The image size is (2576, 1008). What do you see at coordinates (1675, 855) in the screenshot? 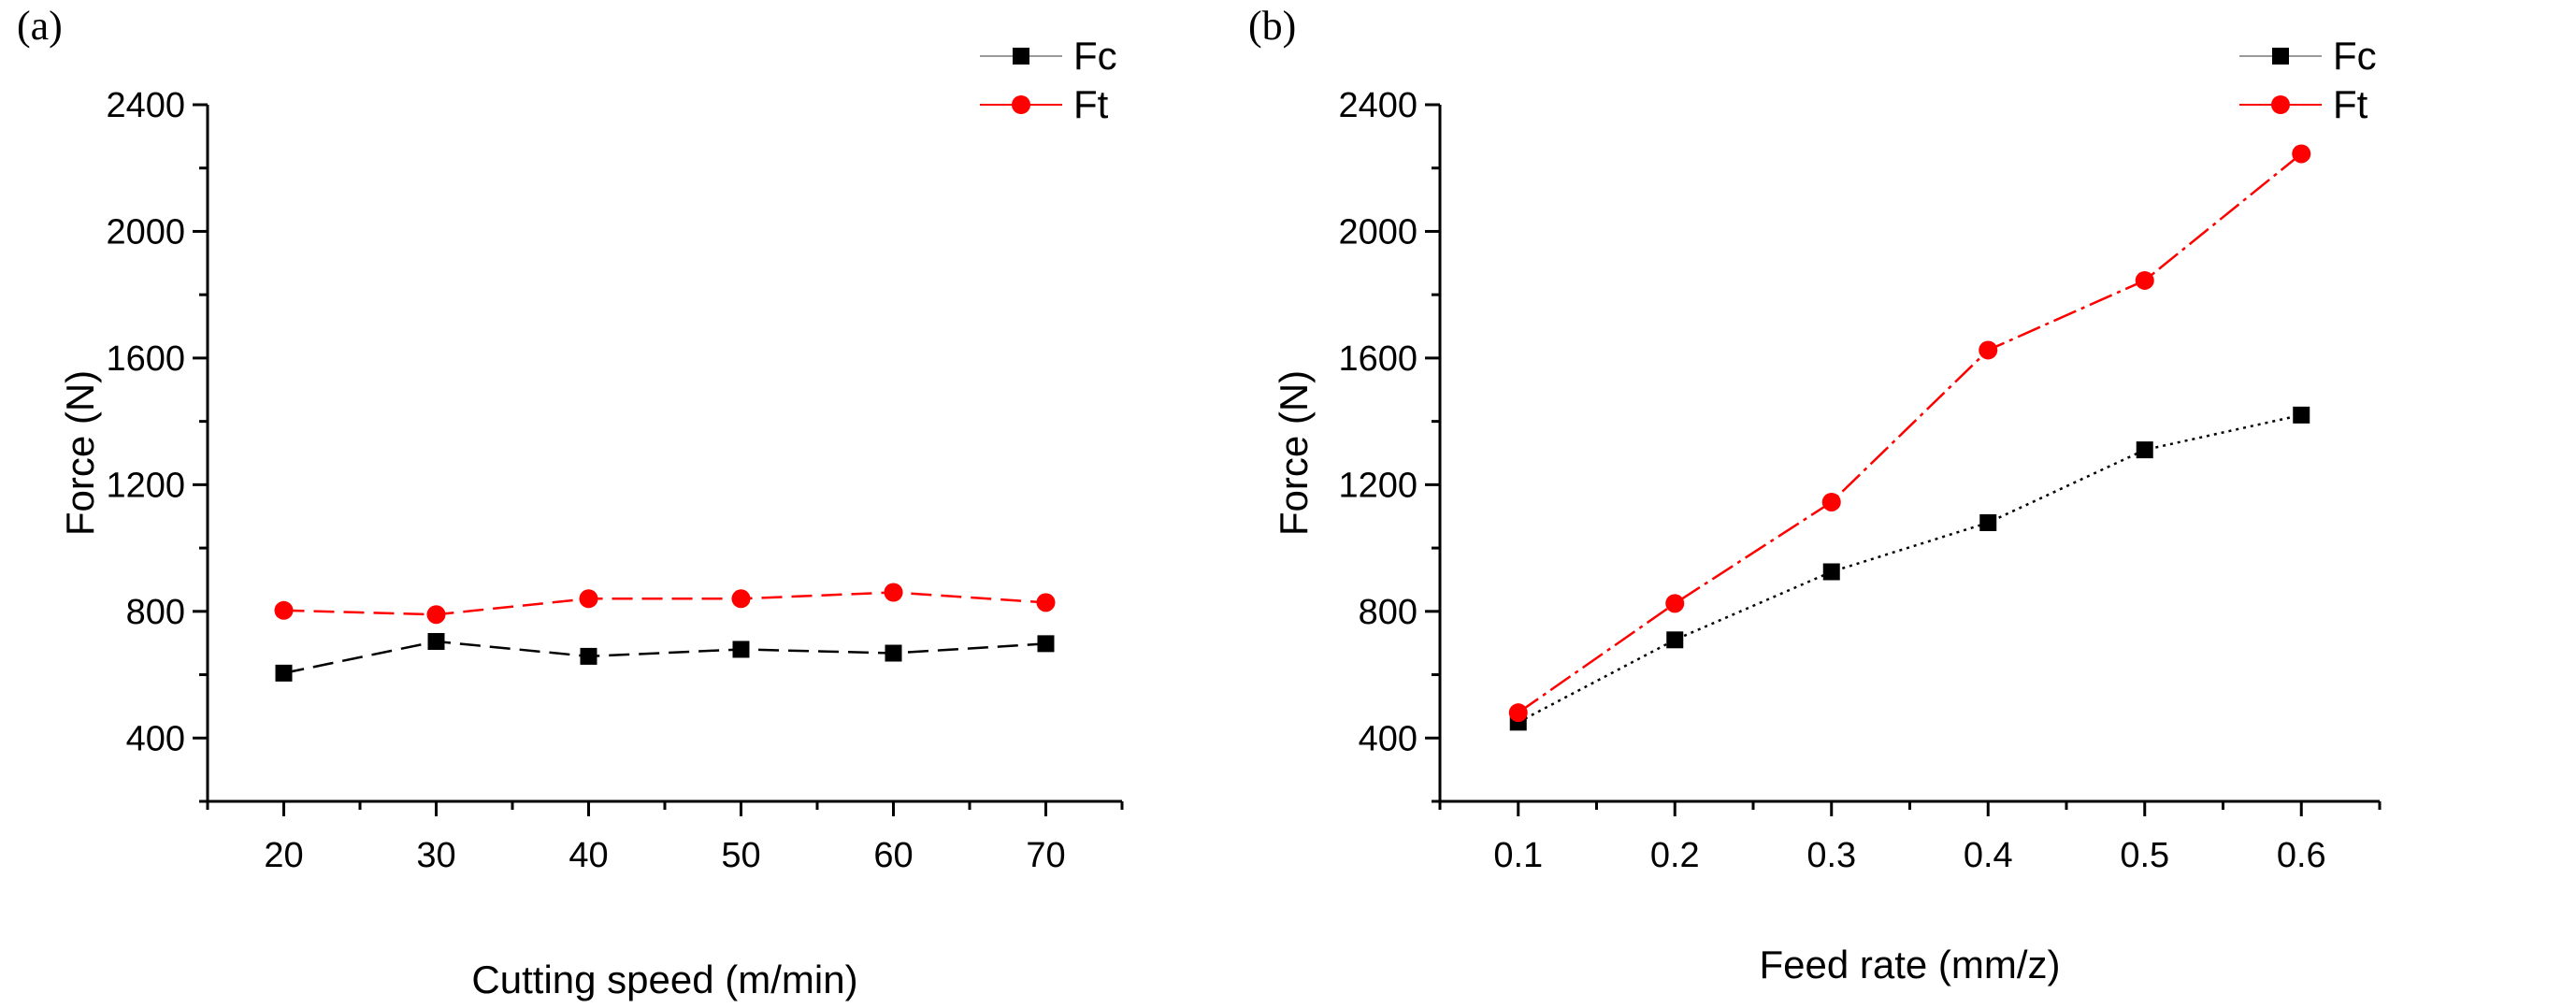
I see `x-tick-label: 0.2` at bounding box center [1675, 855].